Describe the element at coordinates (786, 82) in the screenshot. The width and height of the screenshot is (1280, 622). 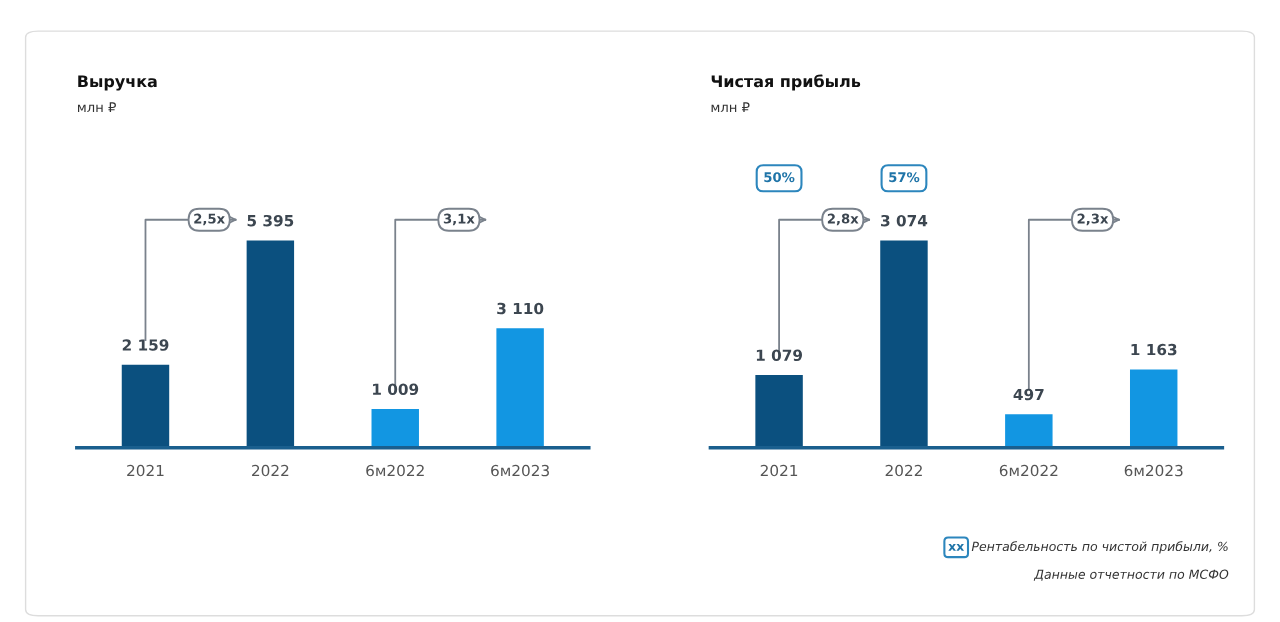
I see `chart-title: Чистая прибыль` at that location.